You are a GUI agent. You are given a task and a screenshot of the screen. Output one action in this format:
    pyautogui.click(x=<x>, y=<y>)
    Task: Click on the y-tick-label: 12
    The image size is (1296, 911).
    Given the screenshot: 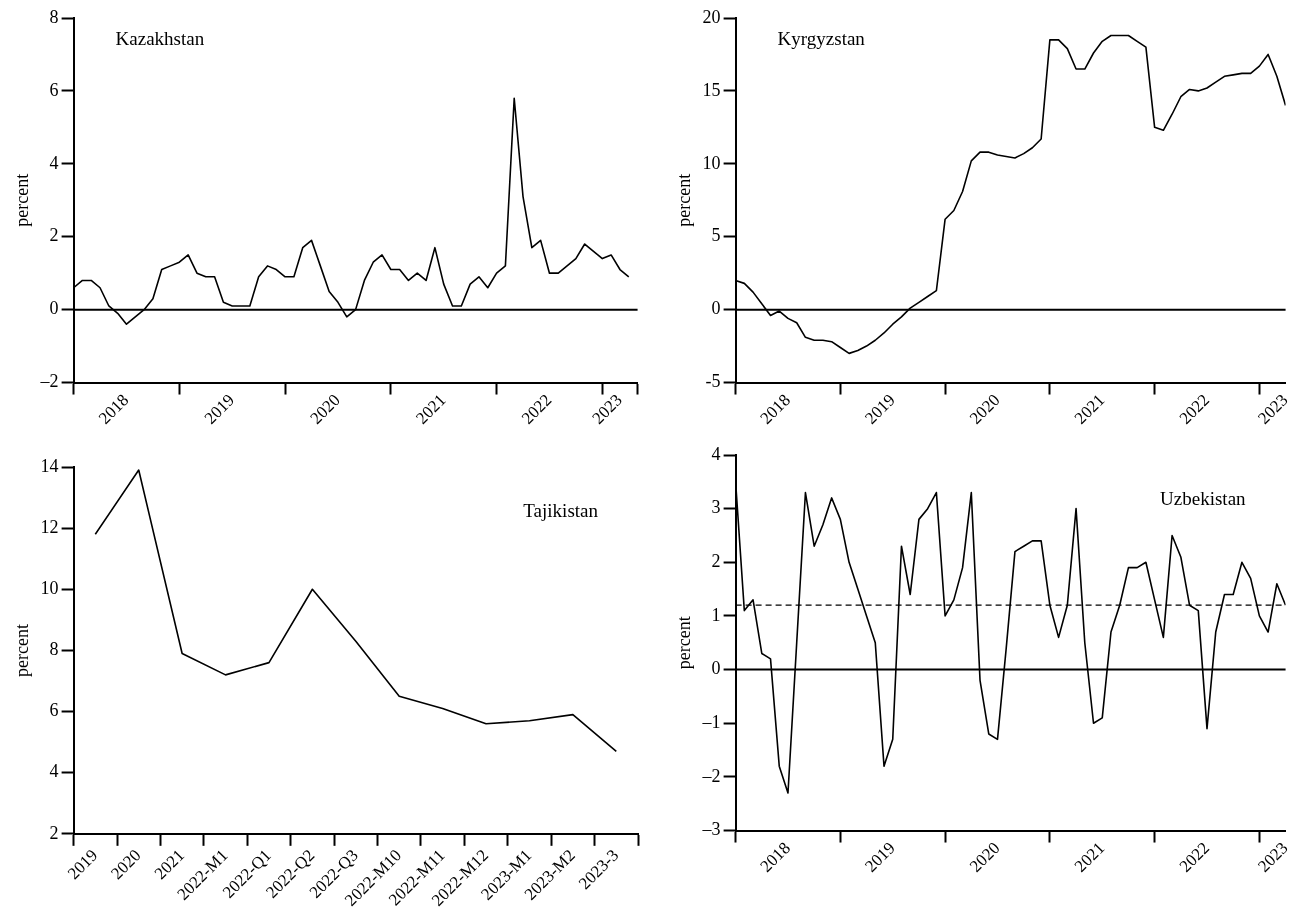 What is the action you would take?
    pyautogui.click(x=49, y=526)
    